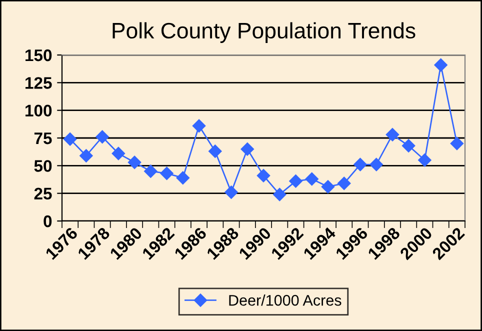 This screenshot has width=482, height=331. What do you see at coordinates (39, 83) in the screenshot?
I see `y-tick-label: 125` at bounding box center [39, 83].